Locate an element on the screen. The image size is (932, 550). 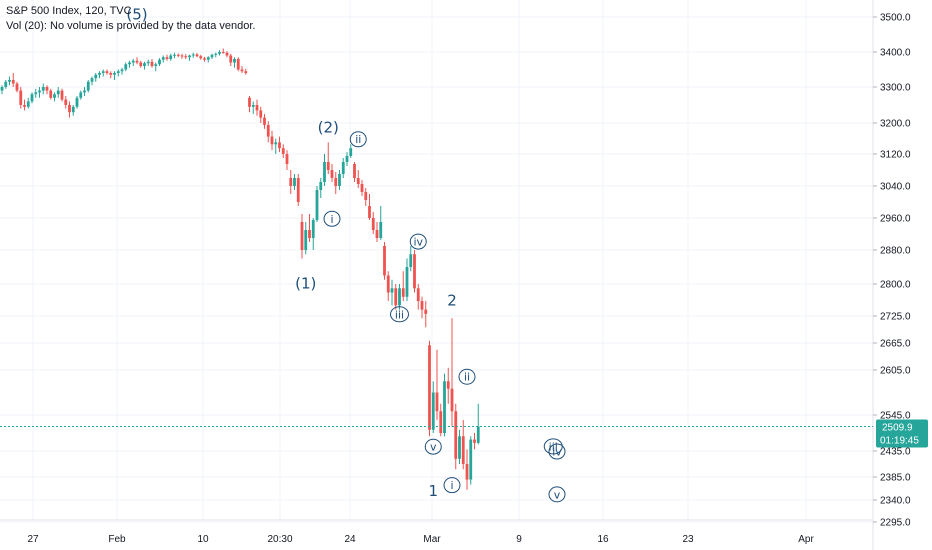
wave-text: (5) is located at coordinates (136, 14).